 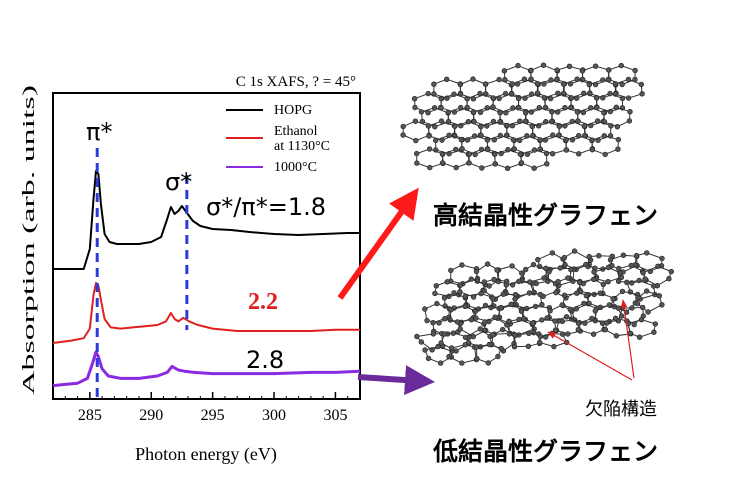 I want to click on ratio-label-hopg: σ*/π*=1.8, so click(x=266, y=207).